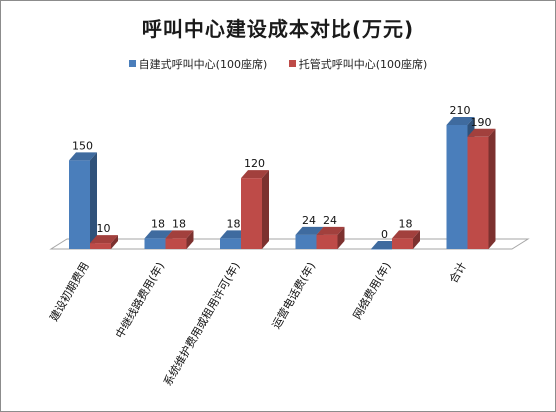 Image resolution: width=556 pixels, height=412 pixels. I want to click on data-label-s2-3: 24, so click(330, 220).